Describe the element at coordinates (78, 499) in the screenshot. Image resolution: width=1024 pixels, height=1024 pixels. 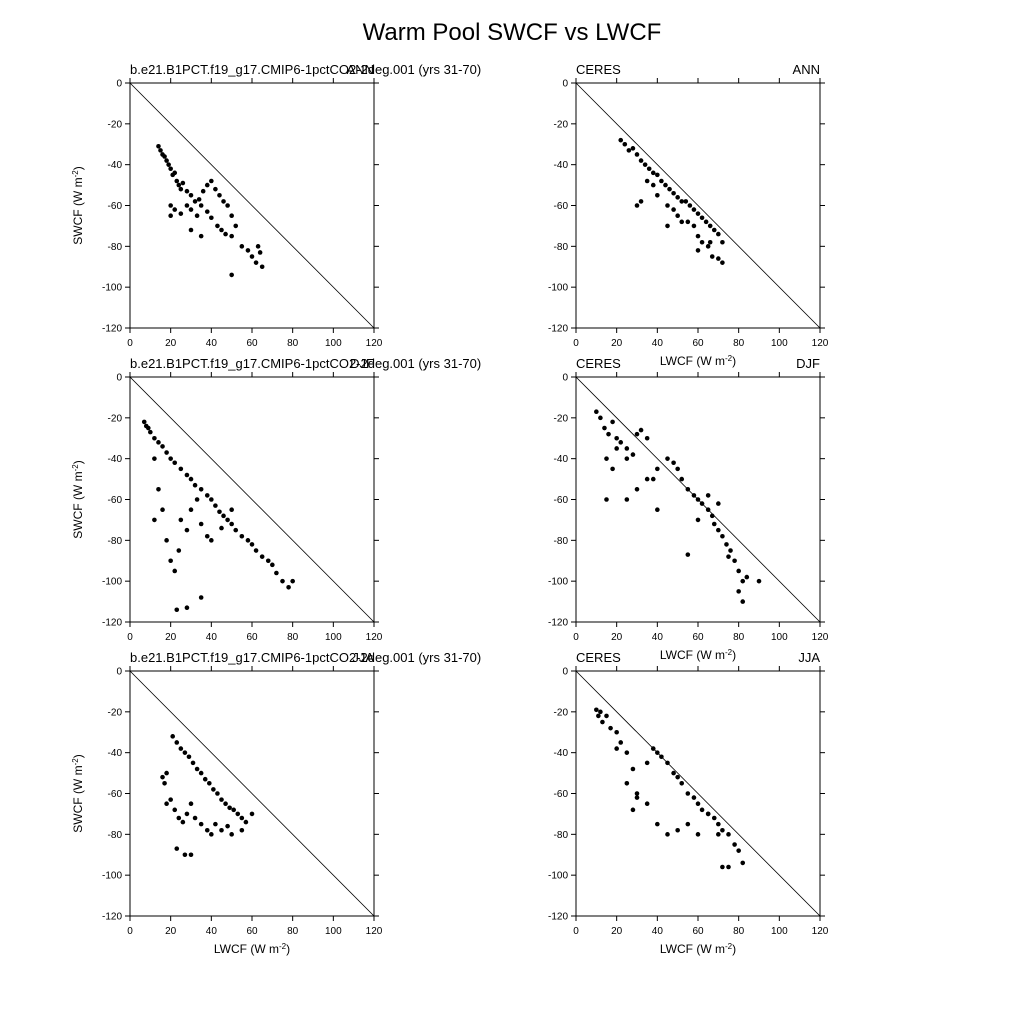
I see `y-axis-label: SWCF (W m-2)` at that location.